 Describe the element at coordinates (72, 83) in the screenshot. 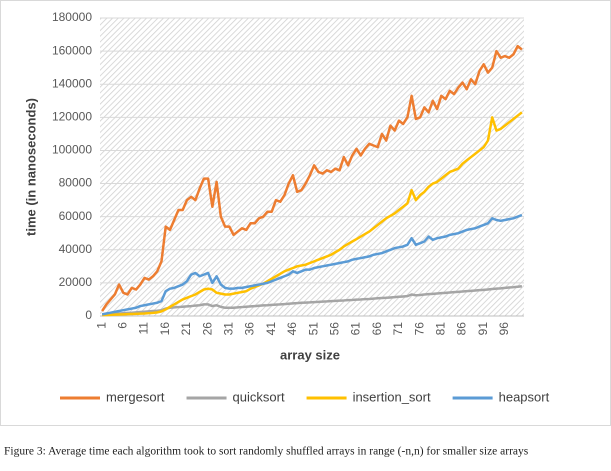

I see `y-tick-label: 140000` at that location.